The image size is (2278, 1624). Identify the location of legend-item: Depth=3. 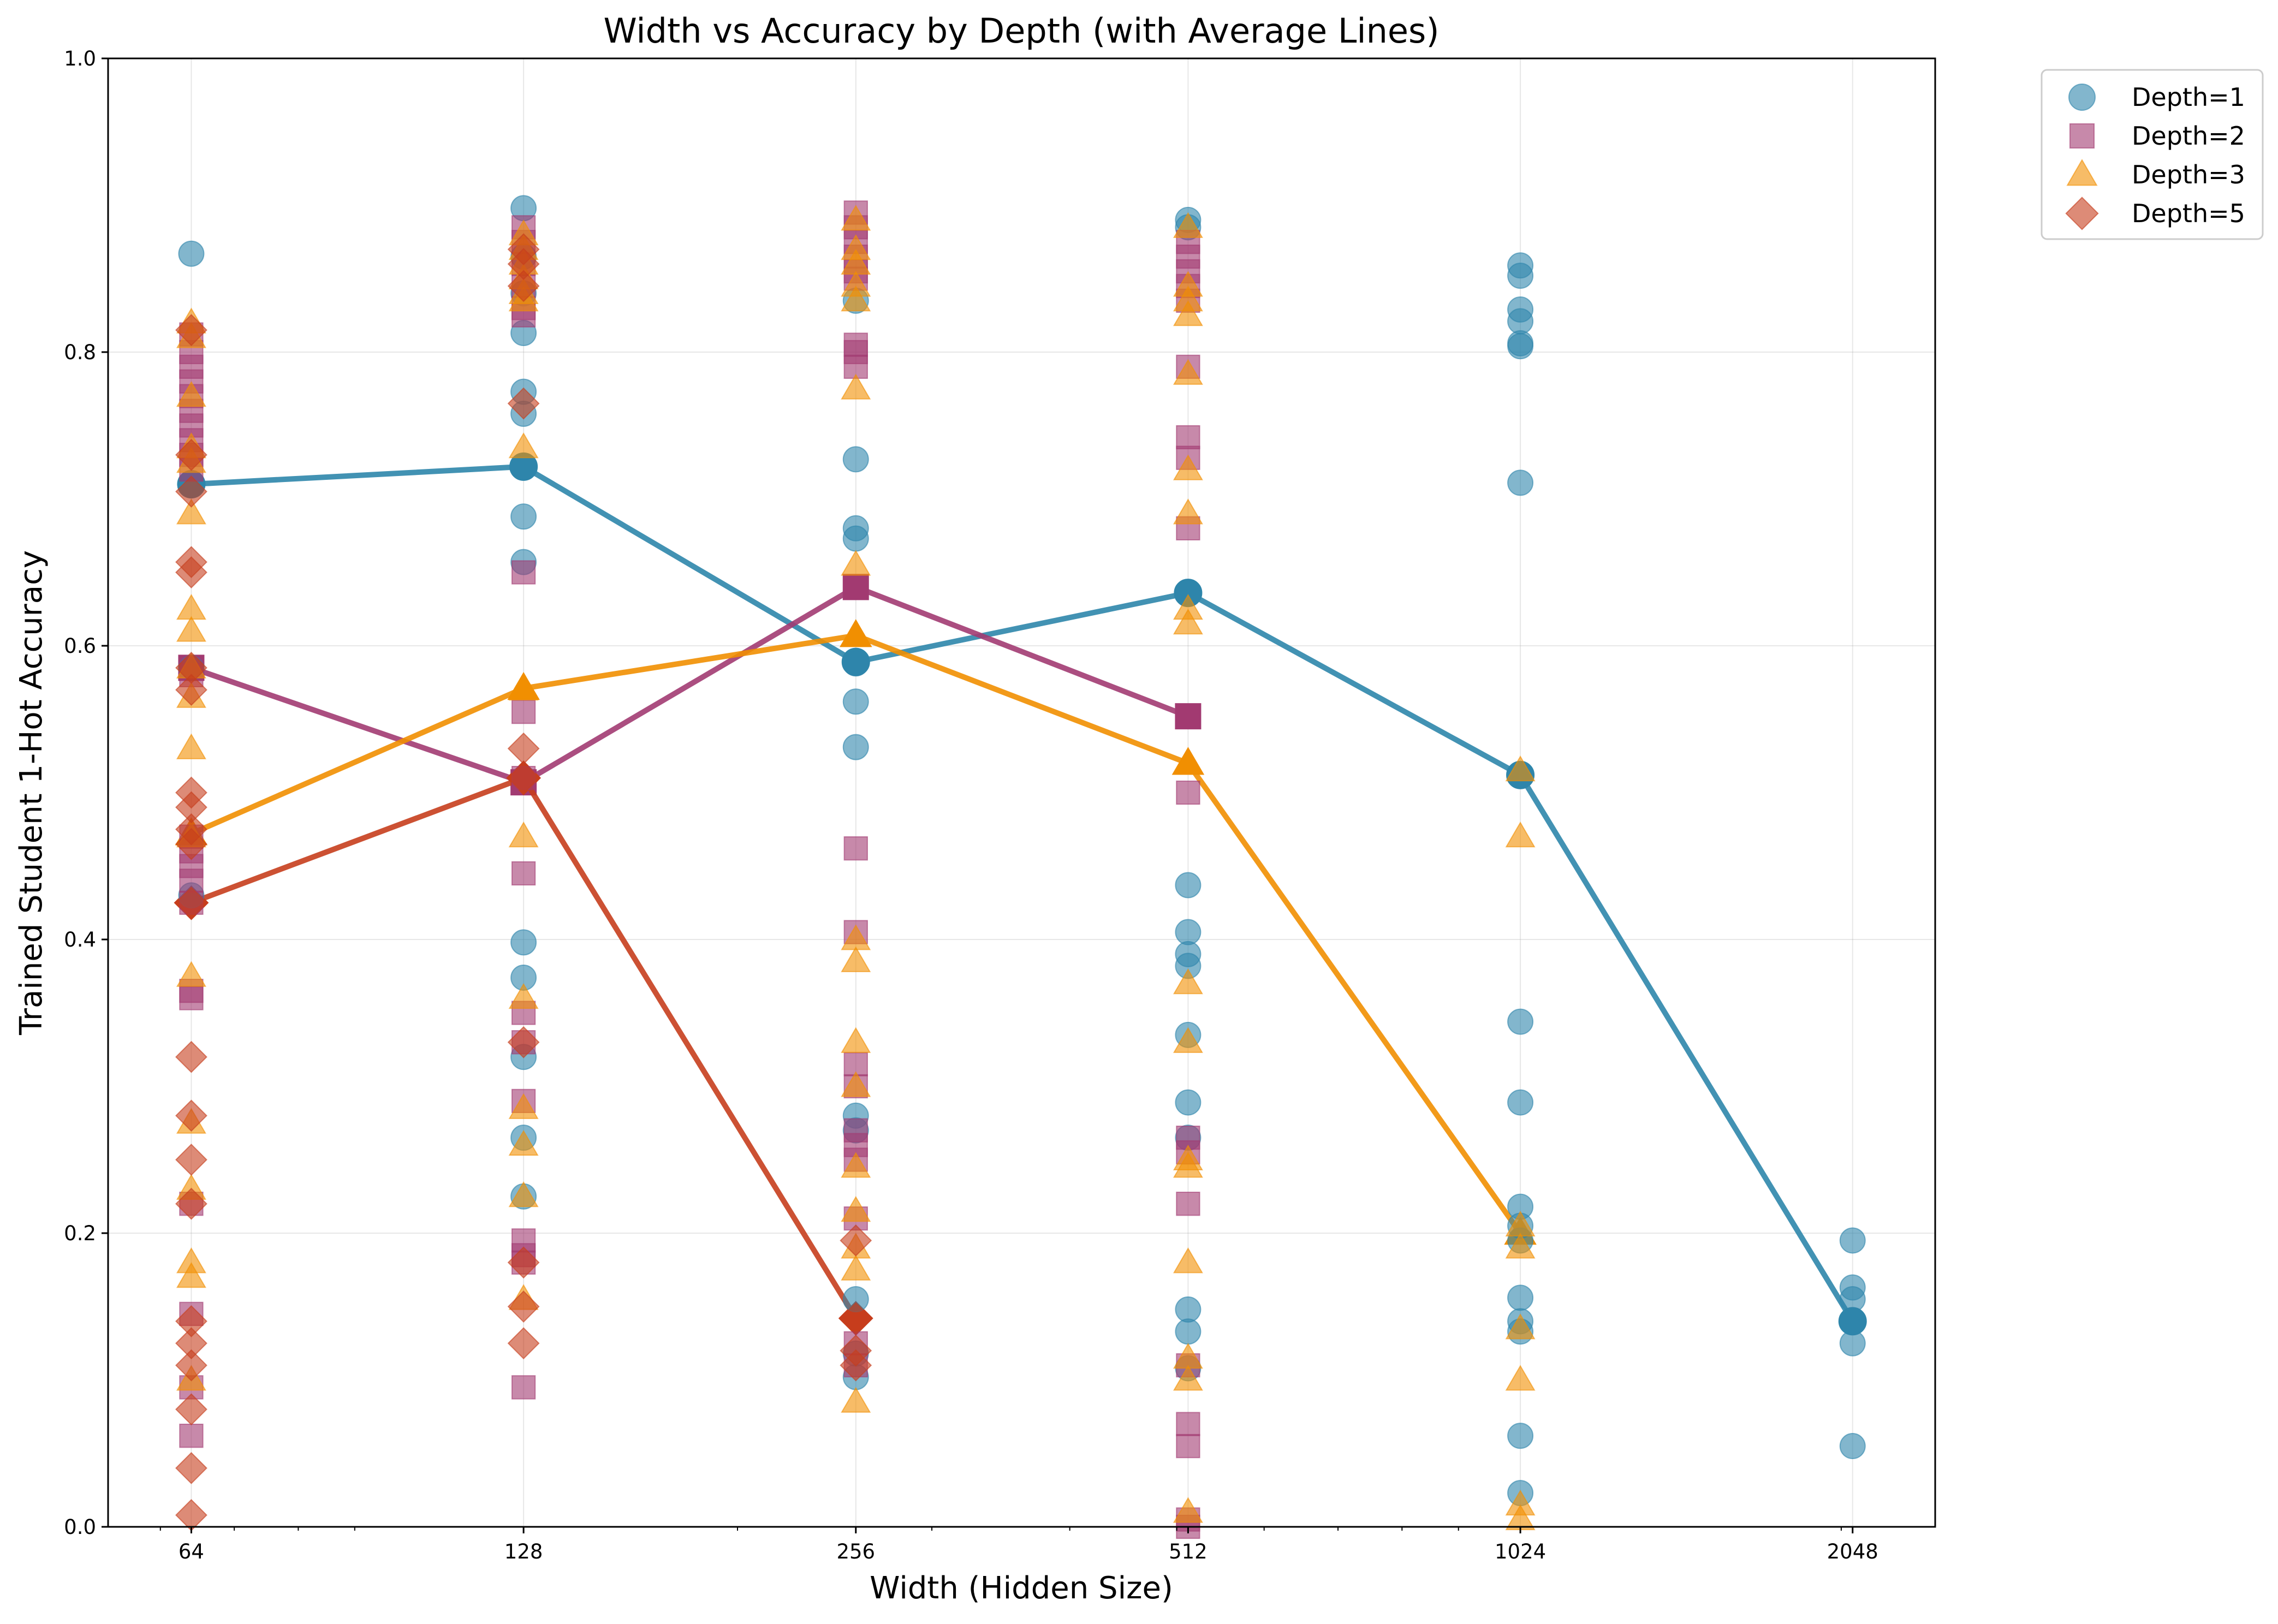
(2155, 174).